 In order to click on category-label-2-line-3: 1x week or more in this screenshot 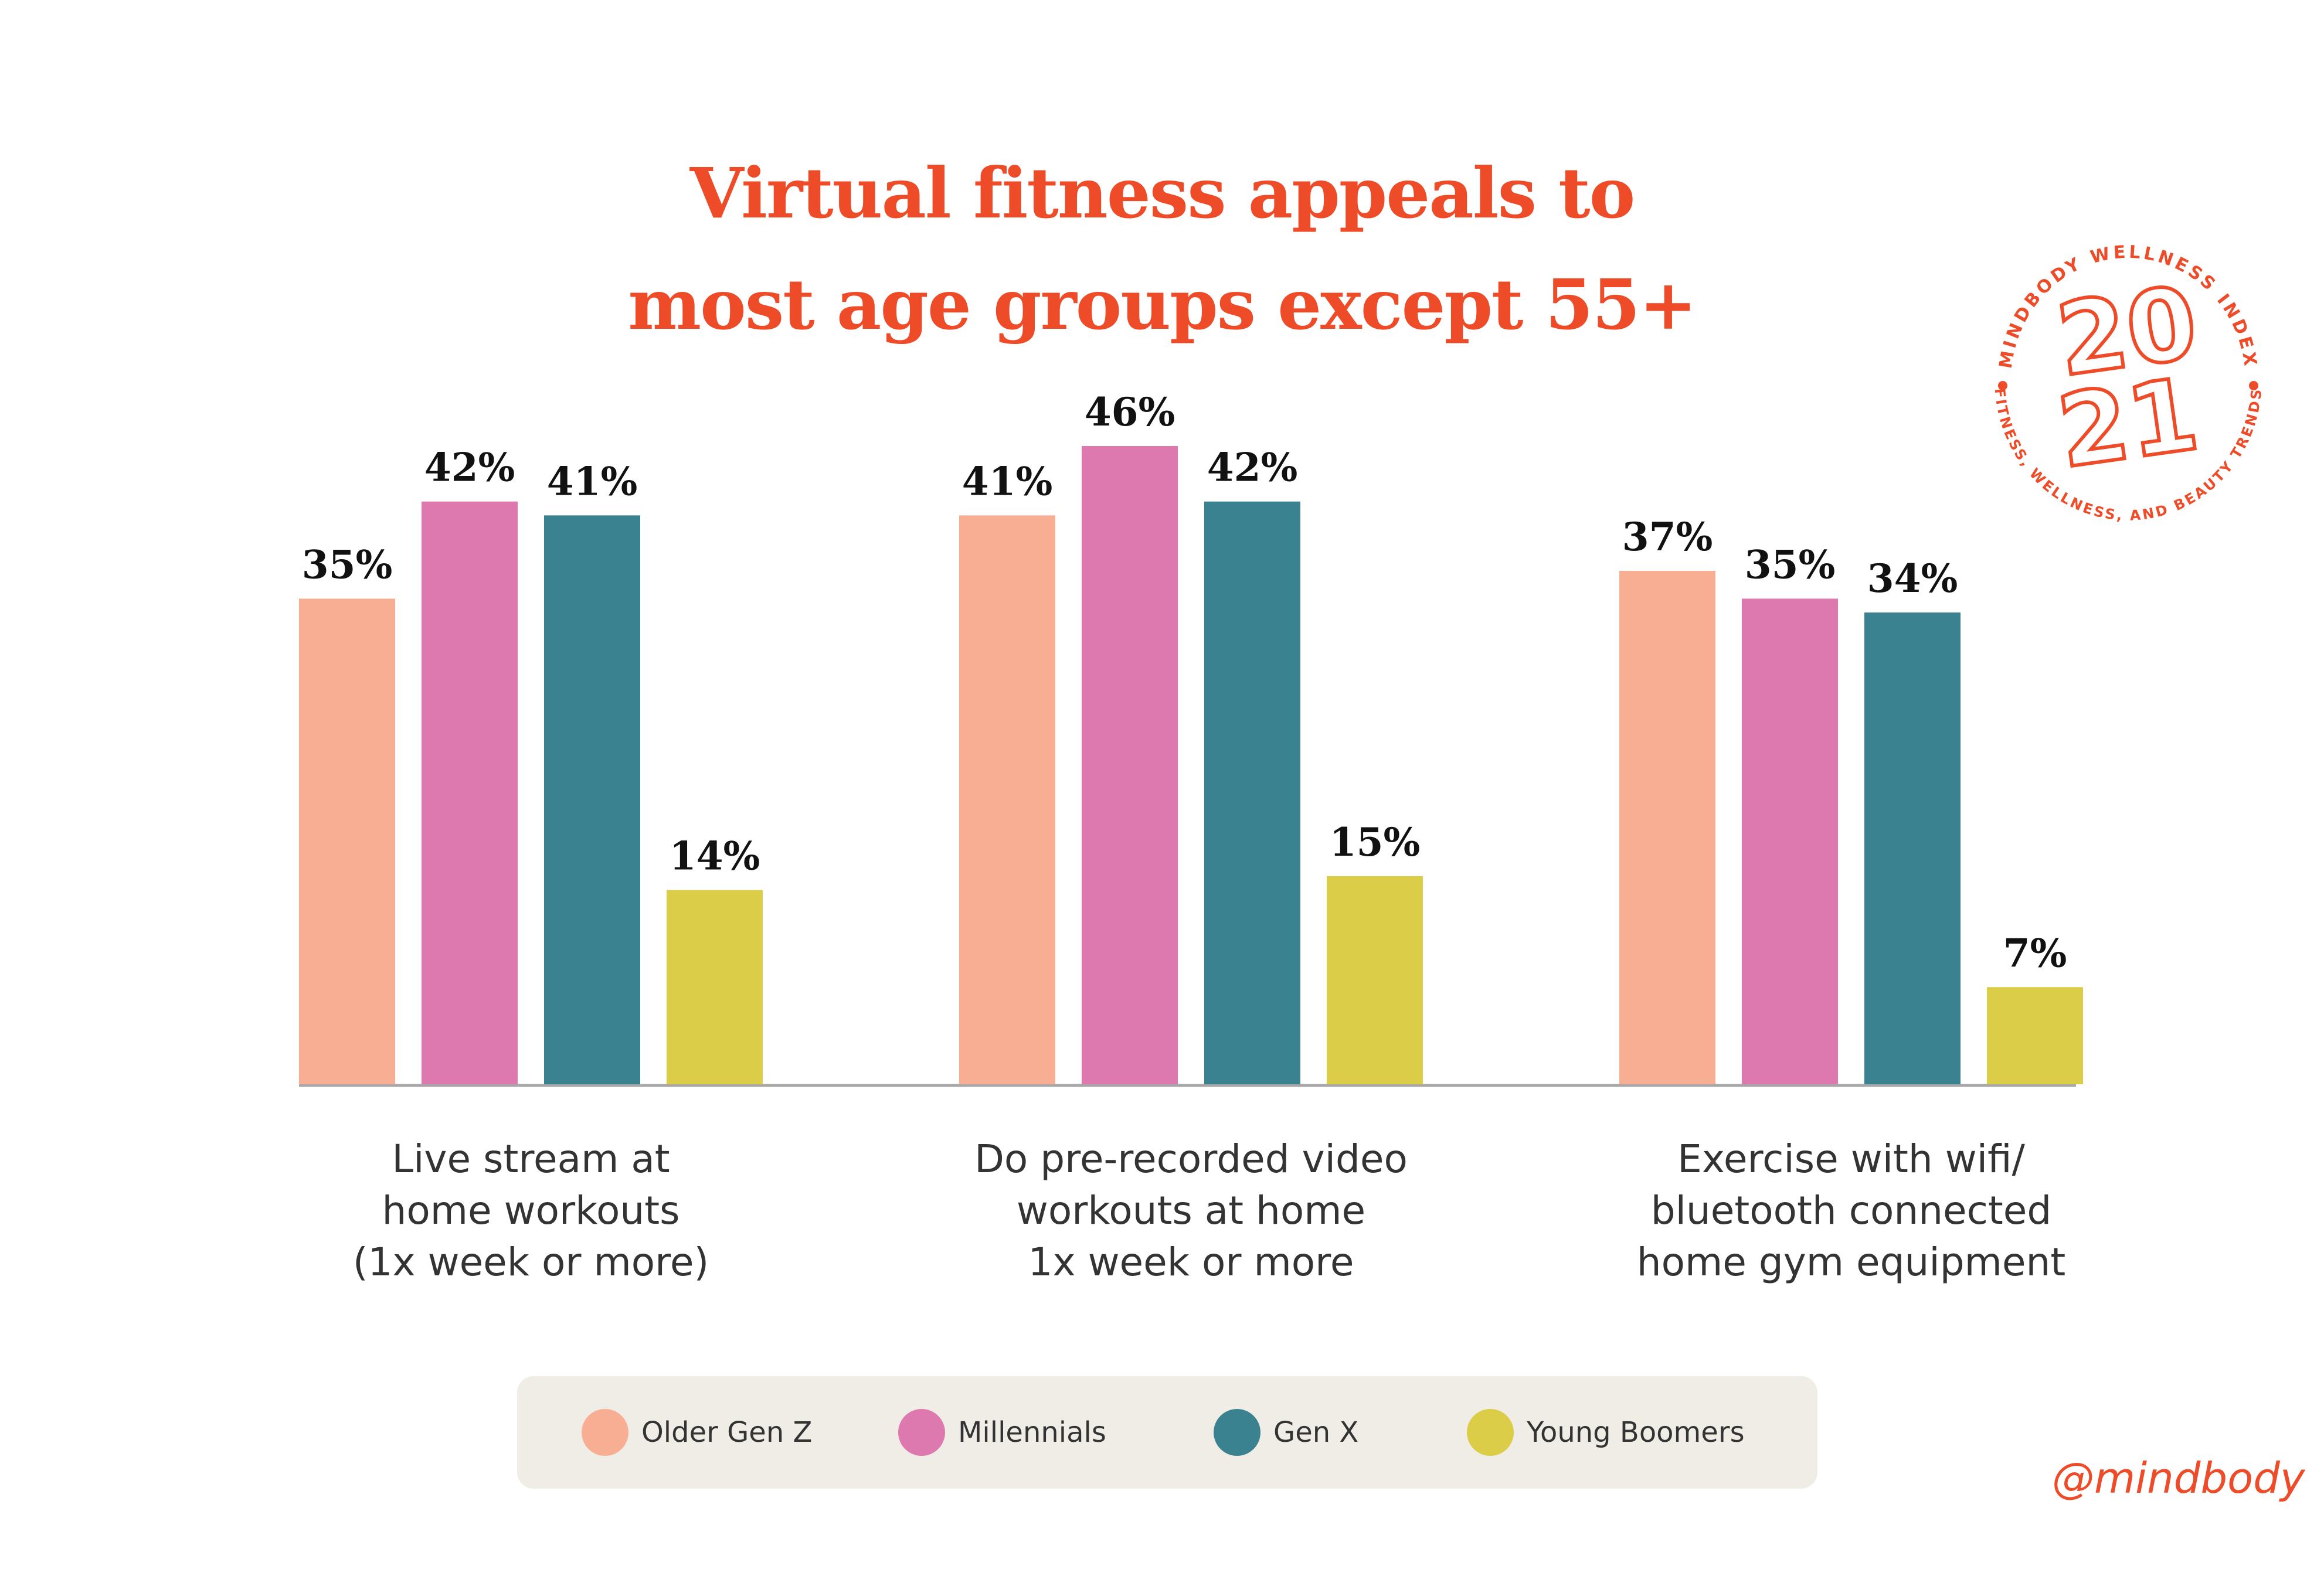, I will do `click(1191, 1262)`.